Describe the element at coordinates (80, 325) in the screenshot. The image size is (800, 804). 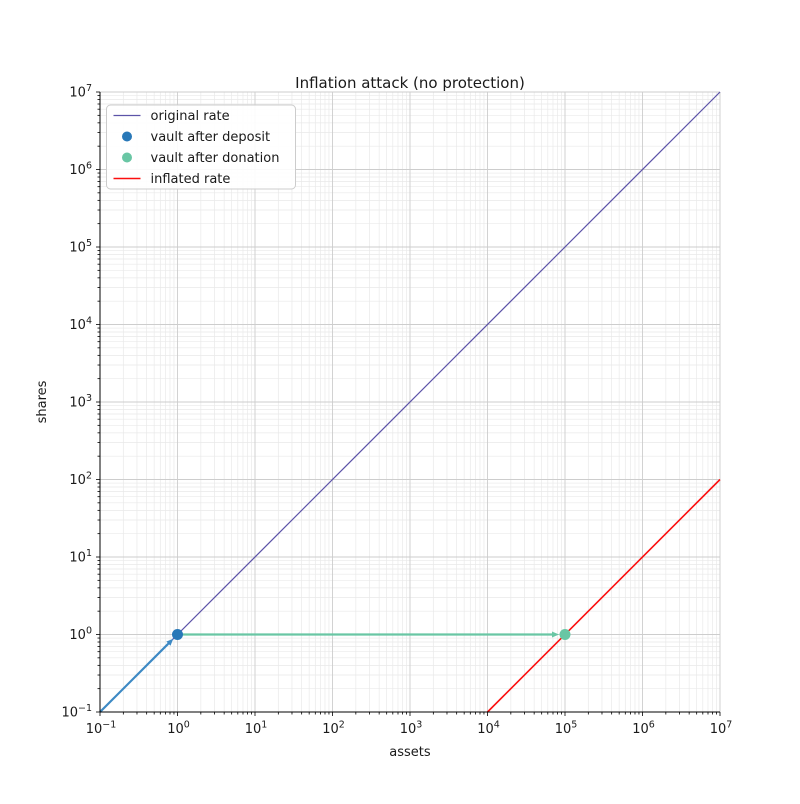
I see `y-tick-label: 10⁴` at that location.